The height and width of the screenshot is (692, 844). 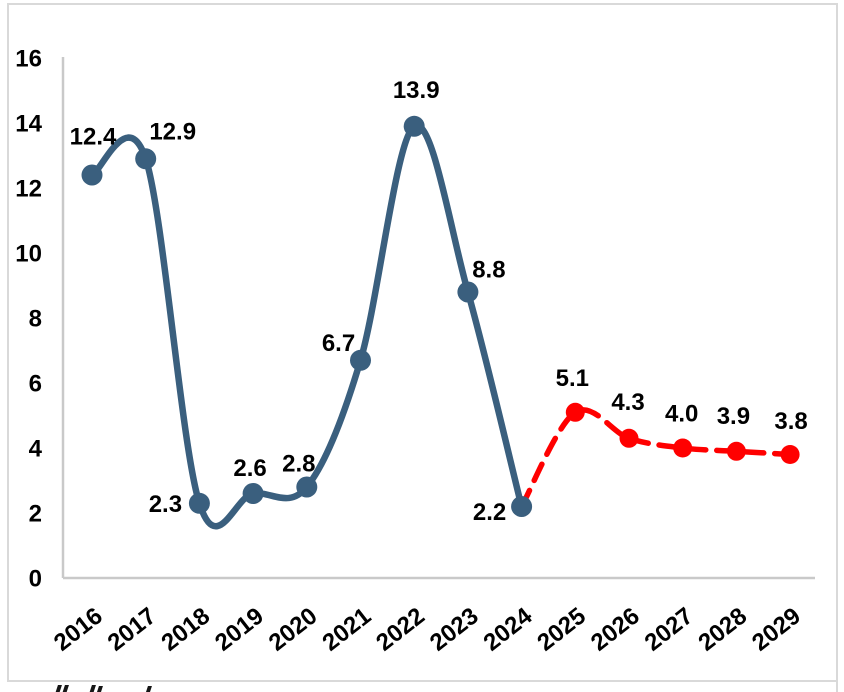 What do you see at coordinates (681, 414) in the screenshot?
I see `data-label-forecast: 4.0` at bounding box center [681, 414].